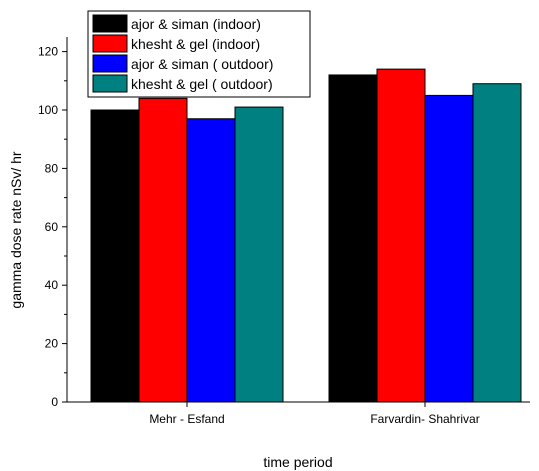 The width and height of the screenshot is (539, 471). Describe the element at coordinates (424, 419) in the screenshot. I see `x-tick-label: Farvardin- Shahrivar` at that location.